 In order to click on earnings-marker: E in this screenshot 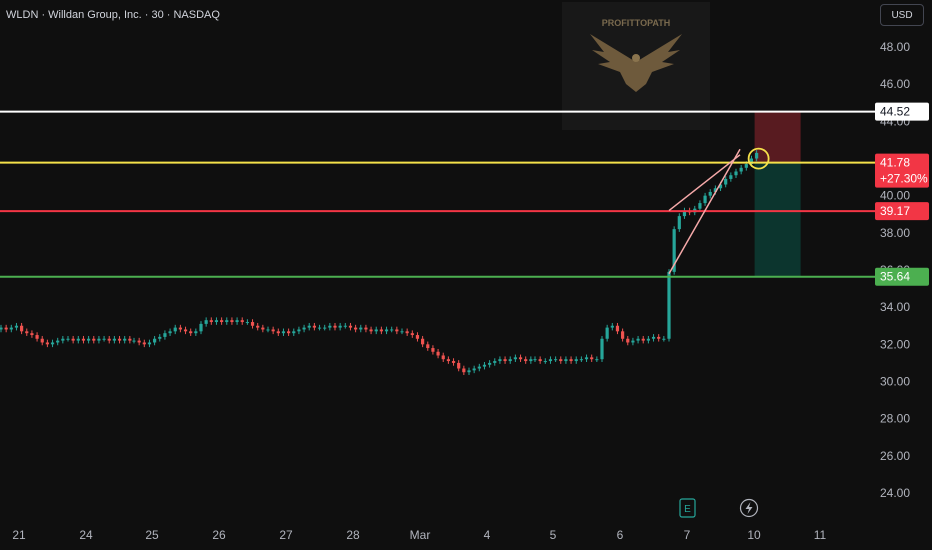, I will do `click(687, 508)`.